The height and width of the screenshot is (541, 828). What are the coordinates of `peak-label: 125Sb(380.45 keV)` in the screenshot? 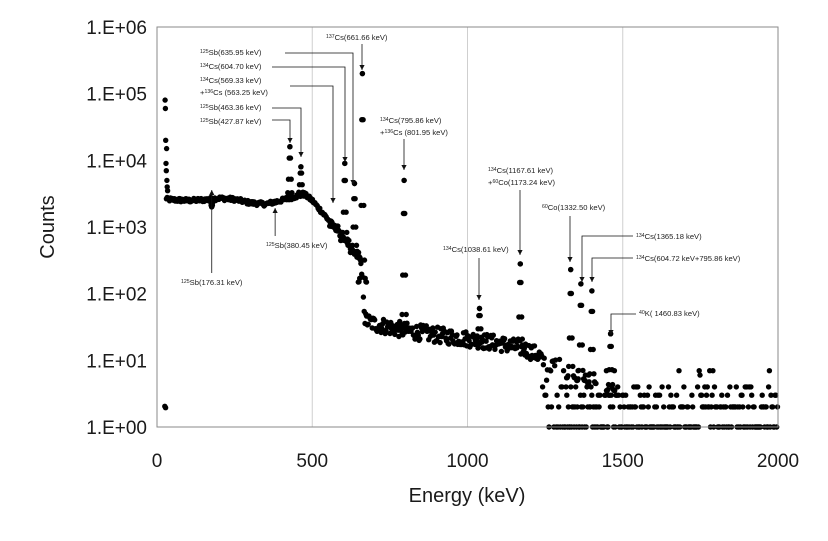 It's located at (297, 245).